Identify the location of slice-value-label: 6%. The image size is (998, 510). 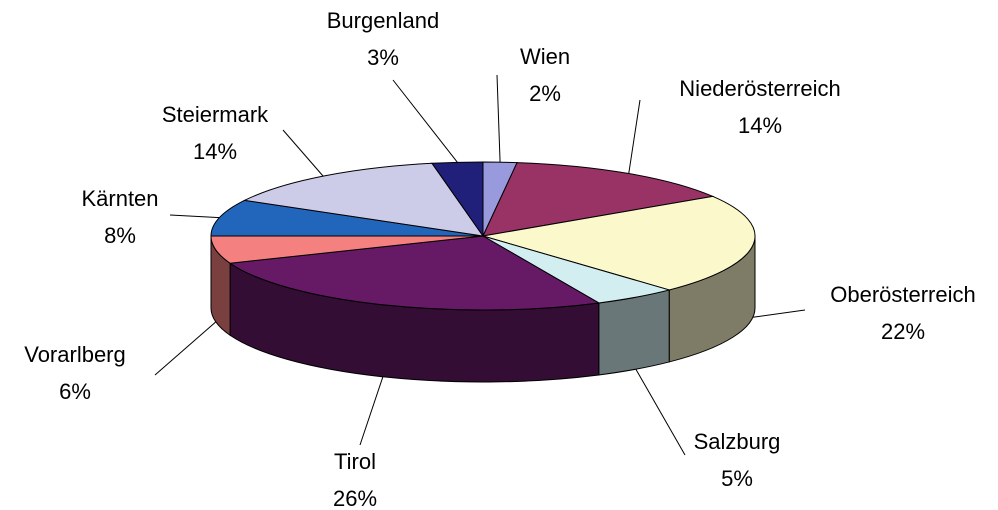
(75, 391).